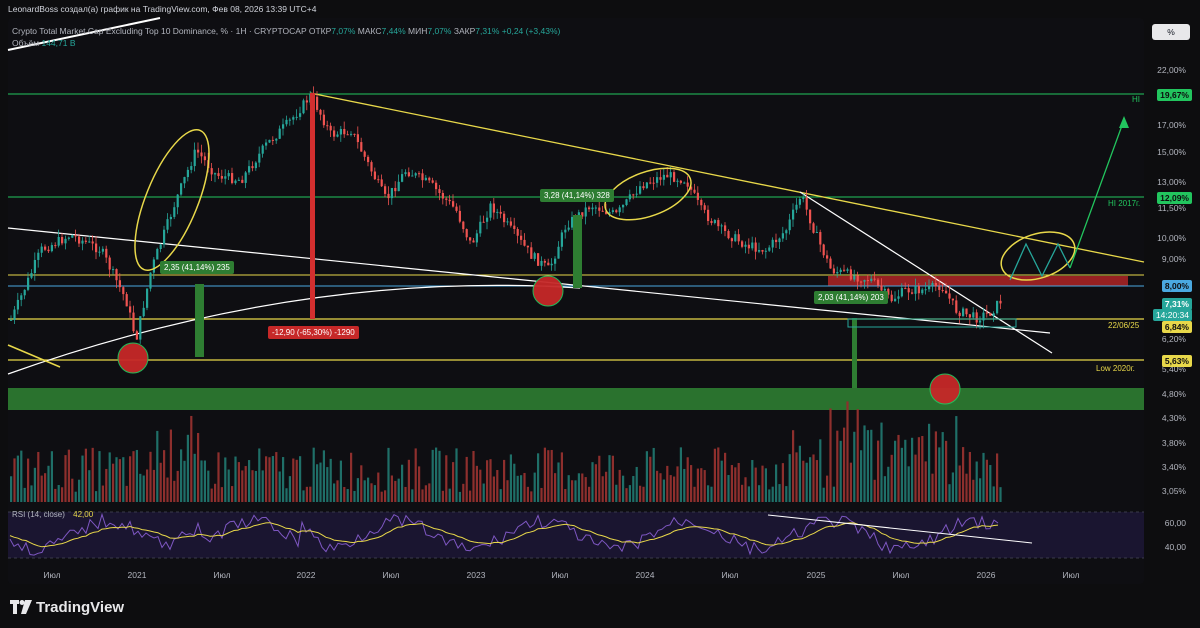 The width and height of the screenshot is (1200, 628). What do you see at coordinates (320, 31) in the screenshot?
I see `open-label: ОТКР` at bounding box center [320, 31].